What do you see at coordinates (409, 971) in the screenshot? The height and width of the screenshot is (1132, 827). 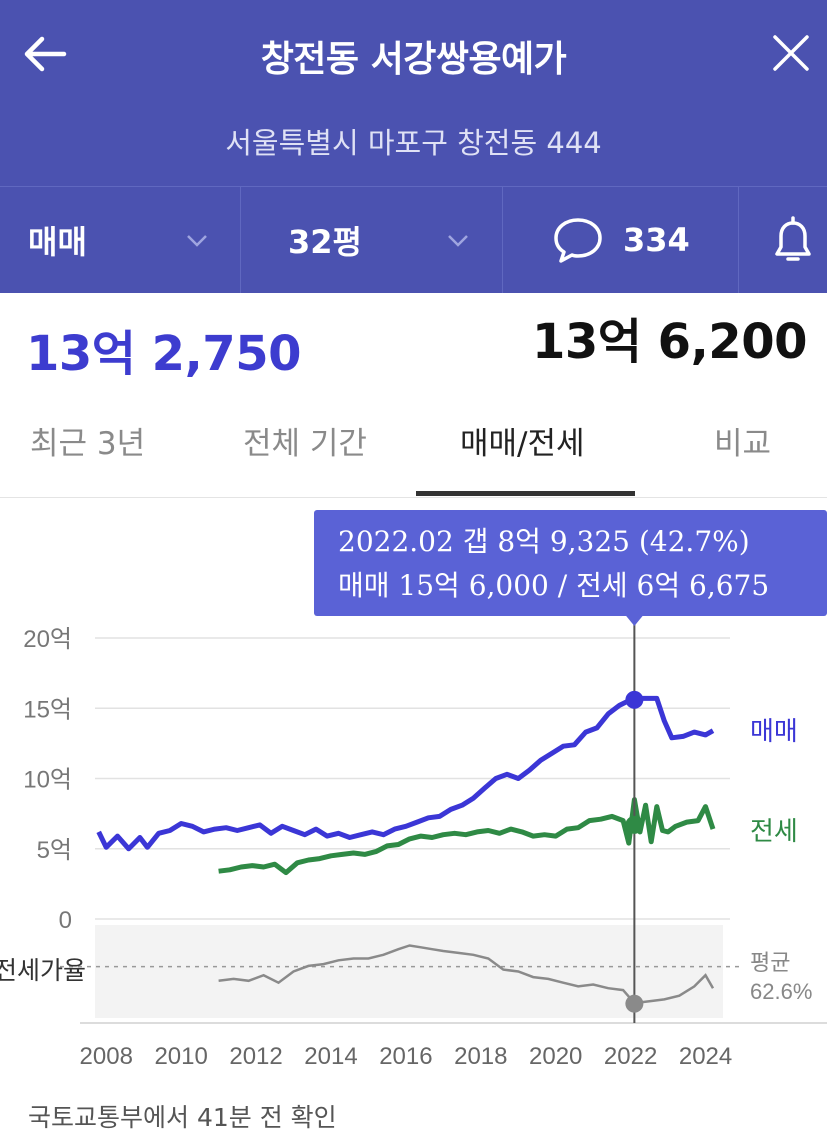 I see `ratio-panel-background` at bounding box center [409, 971].